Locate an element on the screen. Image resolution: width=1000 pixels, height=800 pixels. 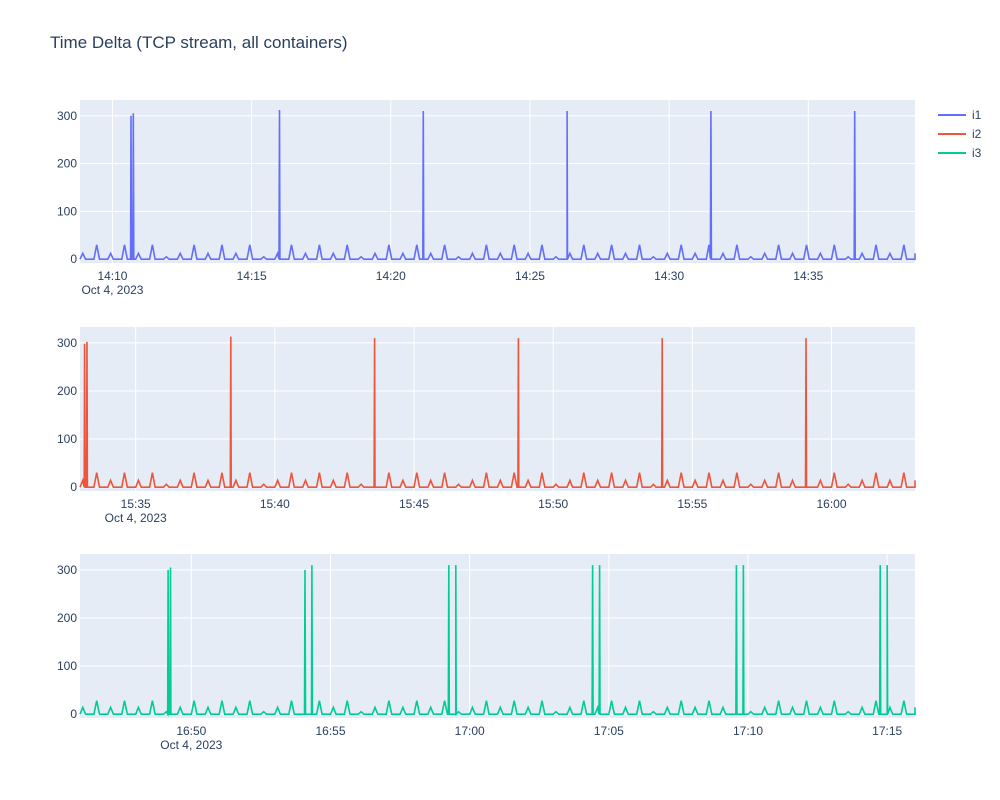
x-tick-label: 14:35 is located at coordinates (808, 276).